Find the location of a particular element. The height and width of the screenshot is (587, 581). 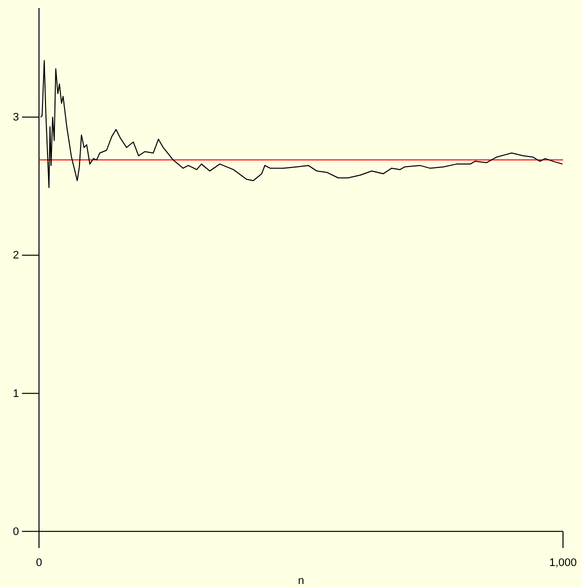

y-tick-label: 0 is located at coordinates (15, 532).